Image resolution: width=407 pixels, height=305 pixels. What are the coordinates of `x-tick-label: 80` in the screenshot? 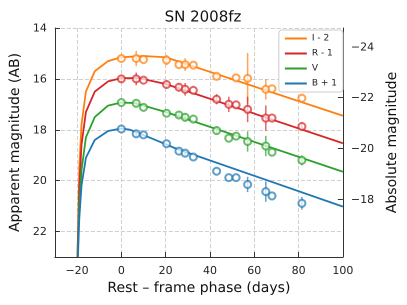 It's located at (299, 270).